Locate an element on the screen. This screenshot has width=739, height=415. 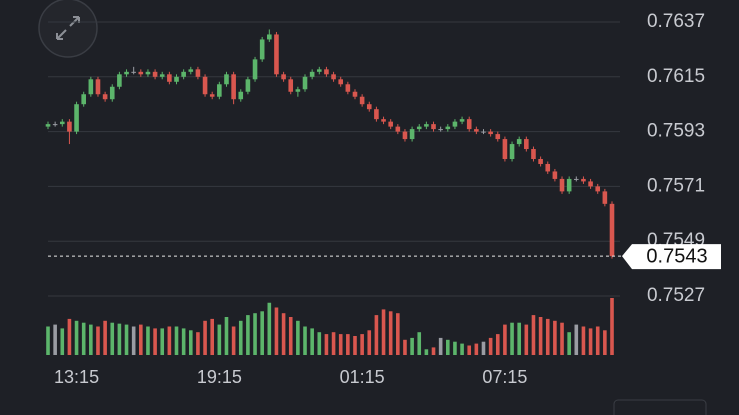
bottom-button is located at coordinates (660, 407).